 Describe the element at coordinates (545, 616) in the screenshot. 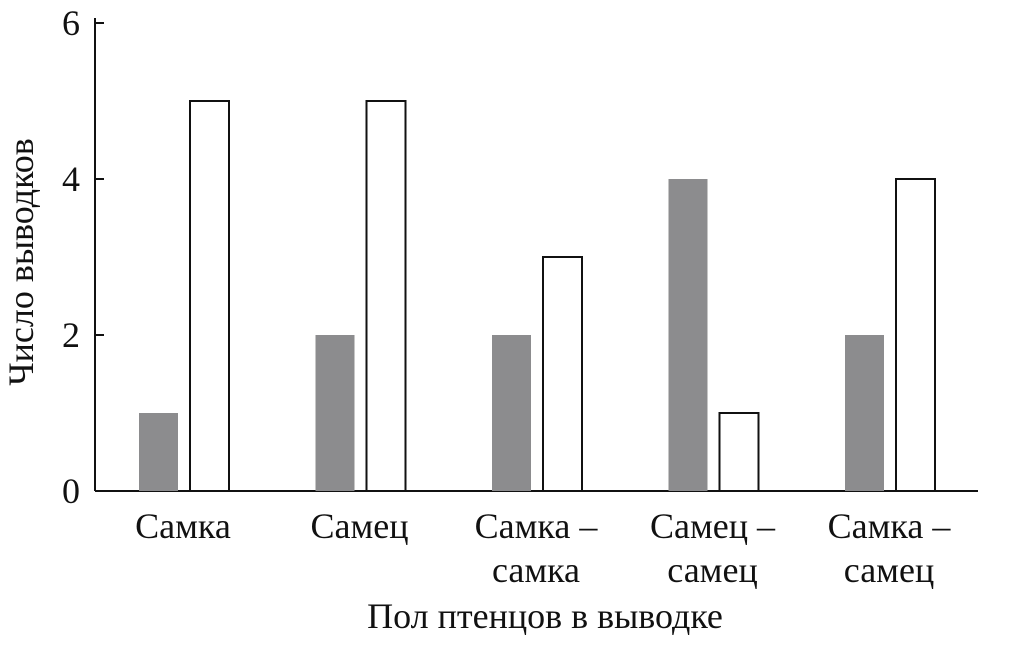

I see `x-axis-title: Пол птенцов в выводке` at that location.